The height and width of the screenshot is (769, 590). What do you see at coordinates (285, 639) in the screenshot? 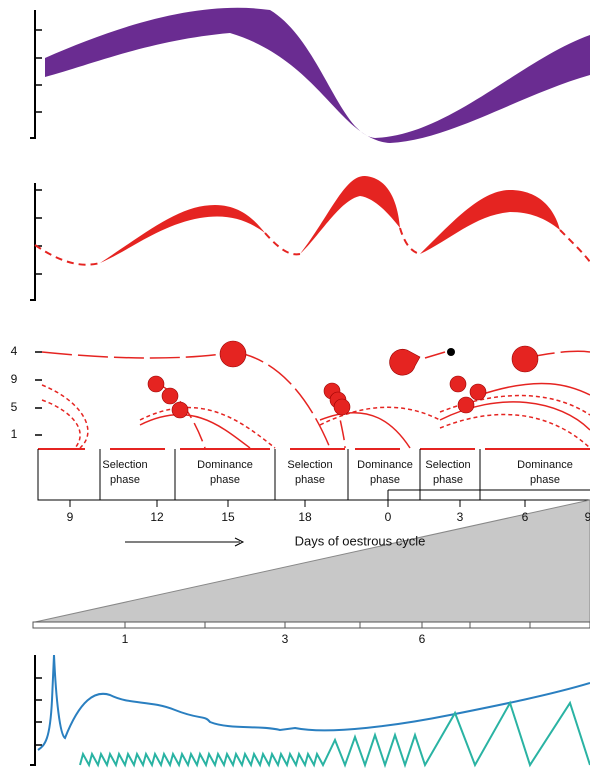
I see `lower-axis-label: 3` at bounding box center [285, 639].